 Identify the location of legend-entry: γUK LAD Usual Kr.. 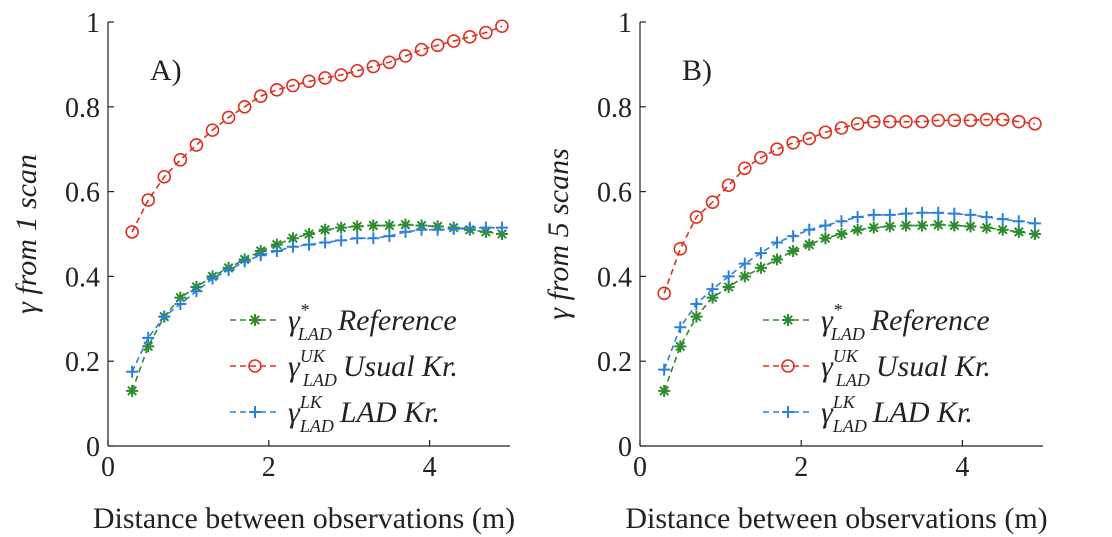
(373, 368).